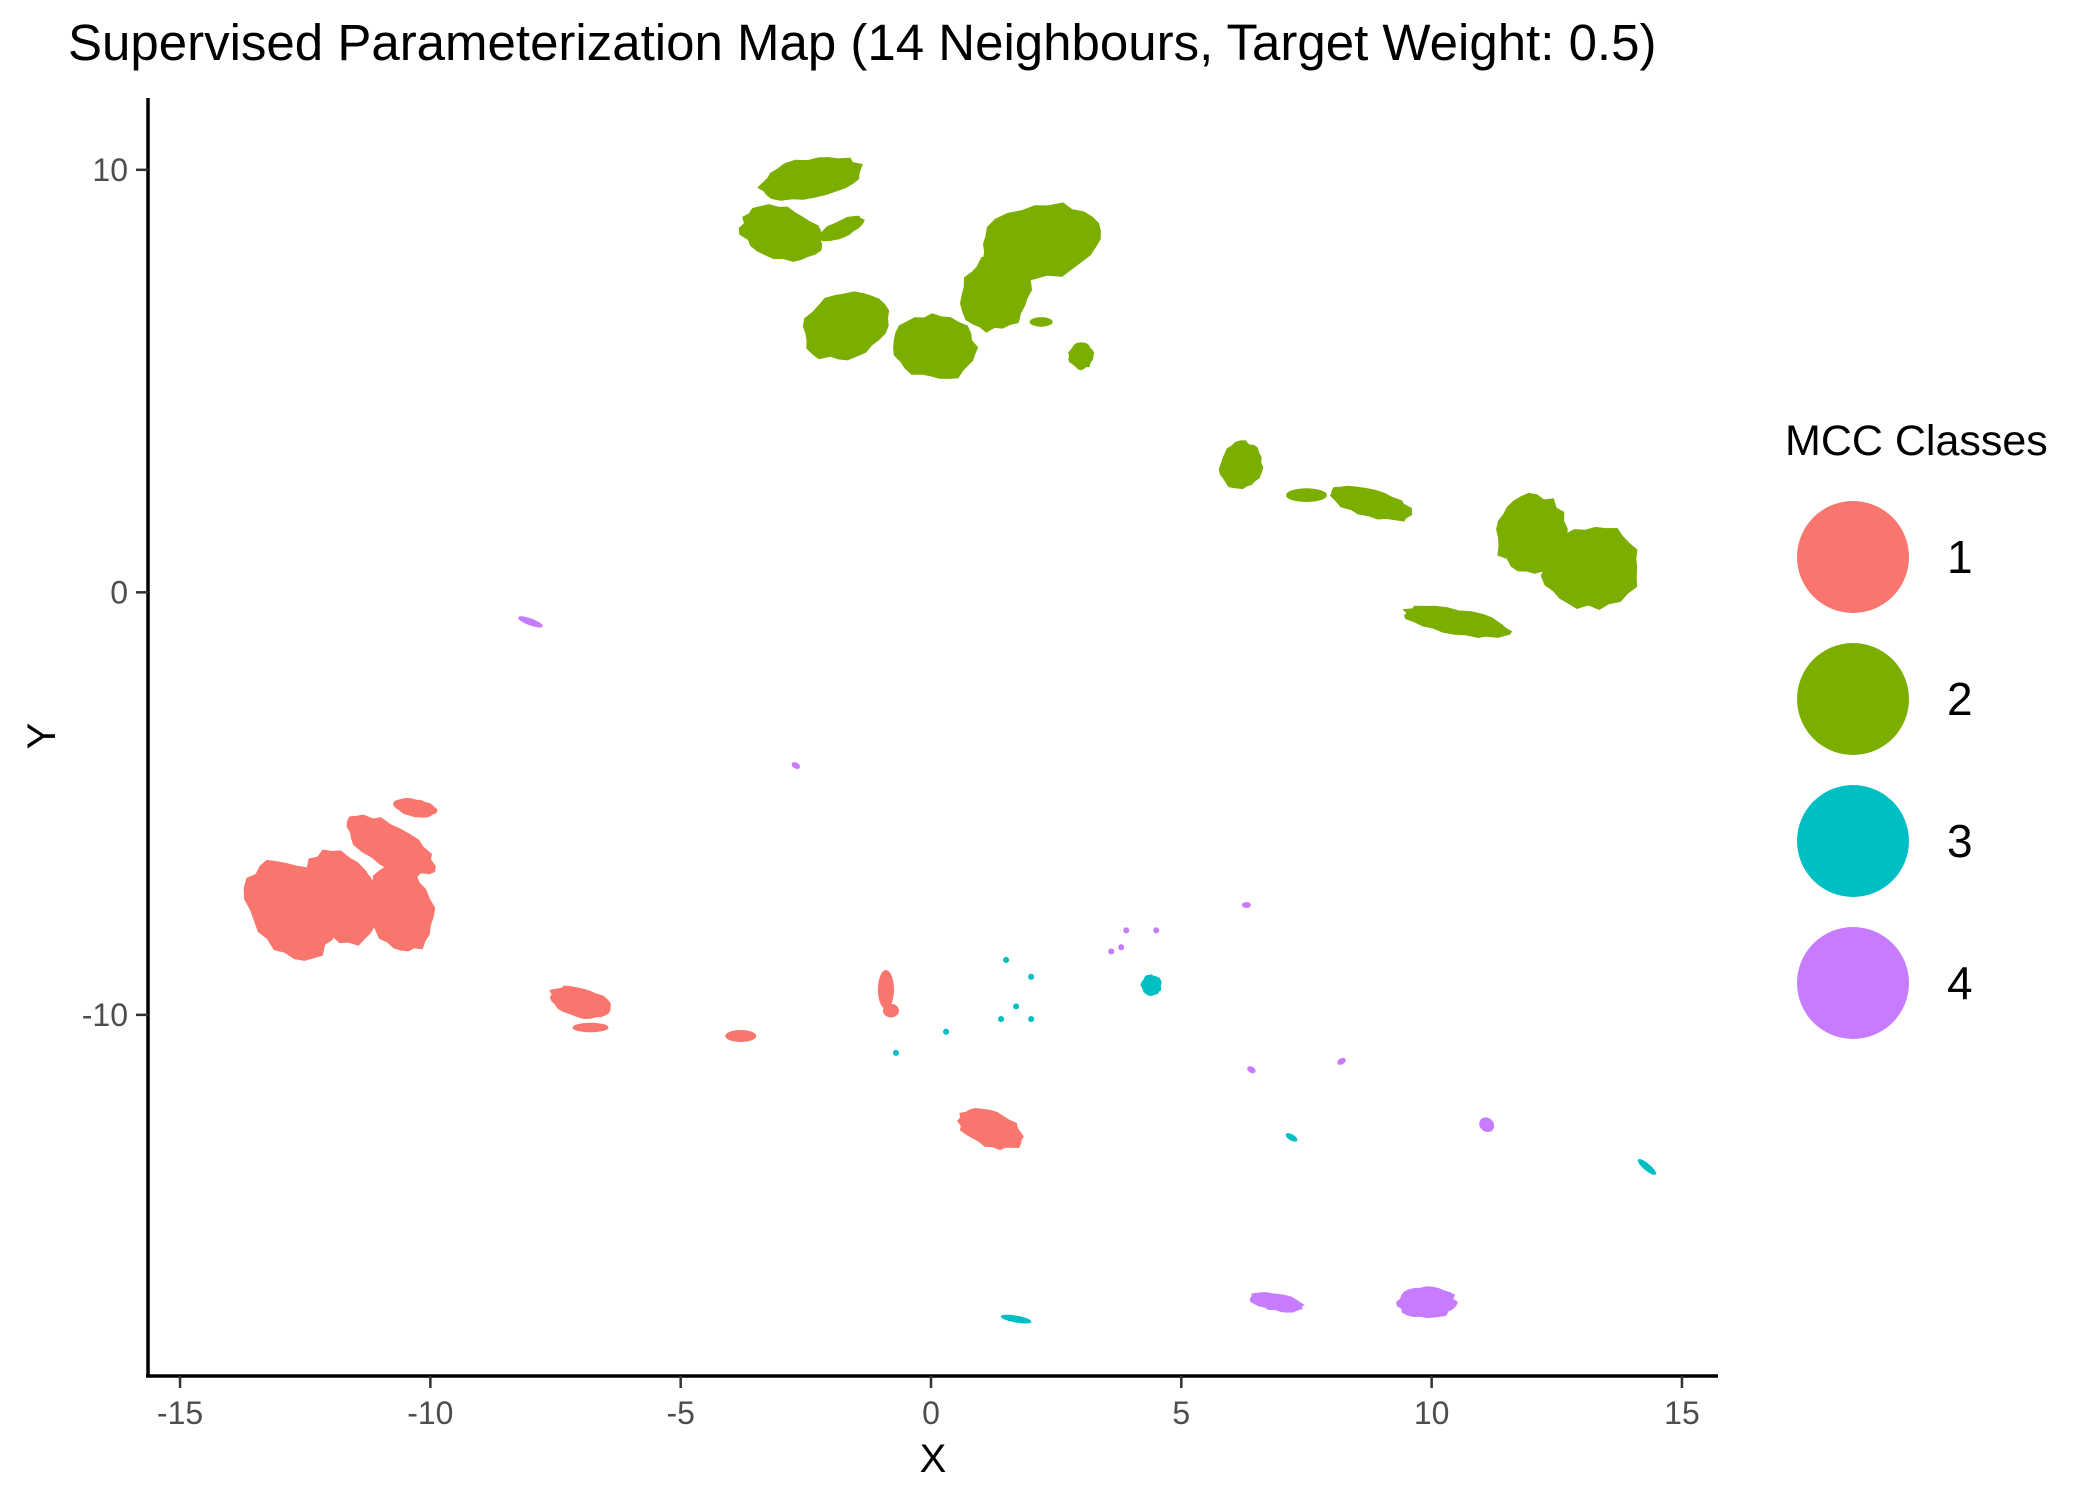 This screenshot has width=2100, height=1500. Describe the element at coordinates (119, 592) in the screenshot. I see `y-tick-label: 0` at that location.